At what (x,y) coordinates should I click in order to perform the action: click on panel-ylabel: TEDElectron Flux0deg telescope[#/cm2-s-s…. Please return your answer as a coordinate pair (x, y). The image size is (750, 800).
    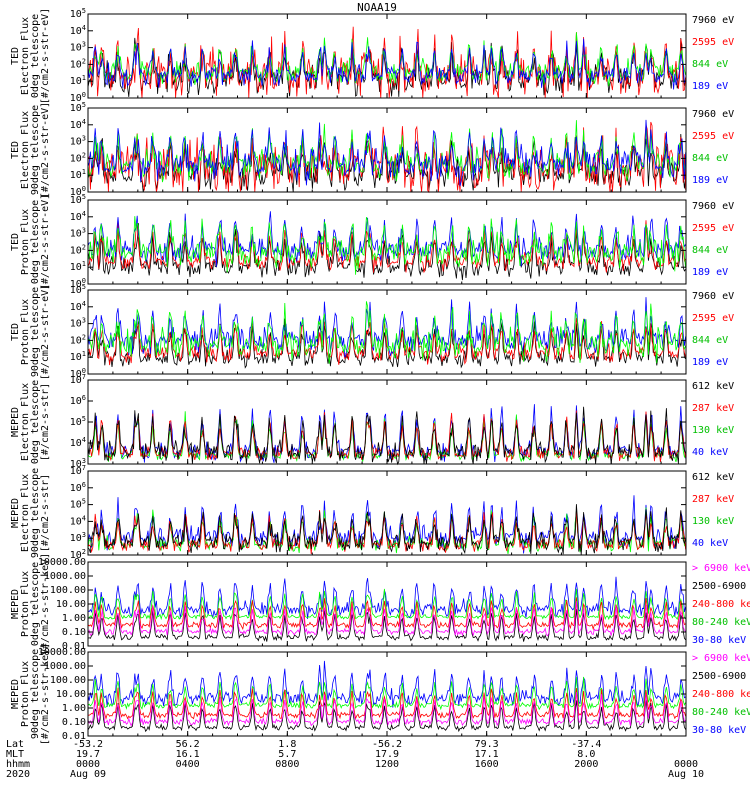
    Looking at the image, I should click on (30, 56).